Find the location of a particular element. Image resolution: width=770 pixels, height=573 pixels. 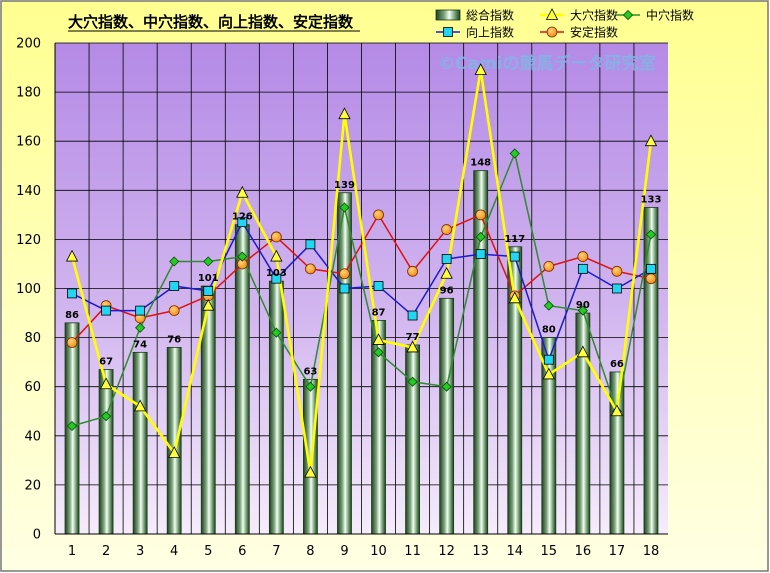

y-tick-label: 80 is located at coordinates (32, 338).